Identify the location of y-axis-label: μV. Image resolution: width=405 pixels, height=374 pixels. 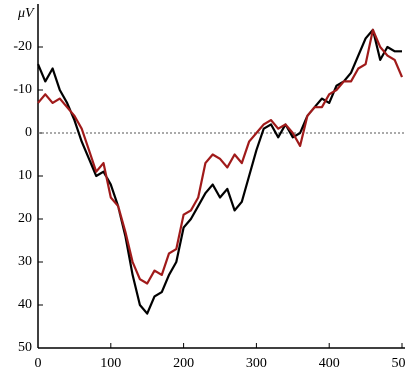
(26, 13).